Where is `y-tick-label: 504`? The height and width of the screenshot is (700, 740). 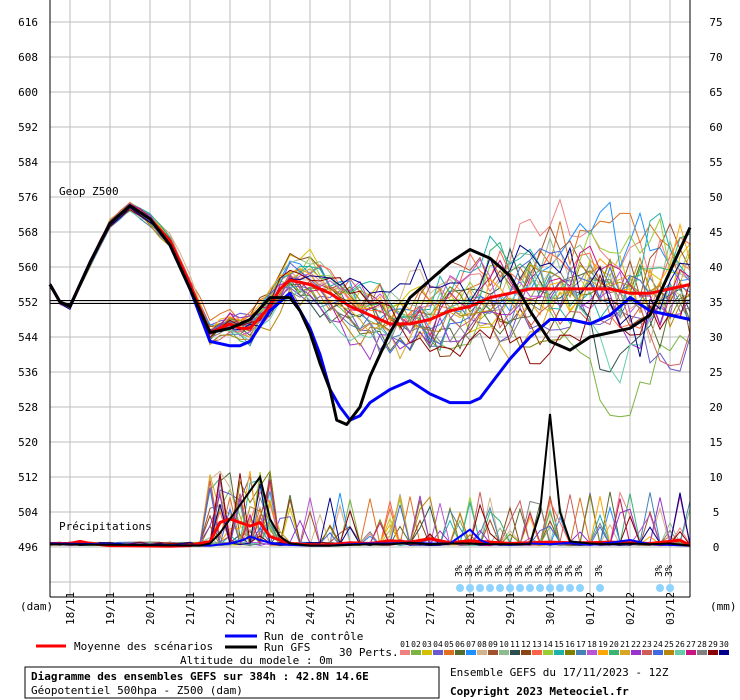 y-tick-label: 504 is located at coordinates (28, 512).